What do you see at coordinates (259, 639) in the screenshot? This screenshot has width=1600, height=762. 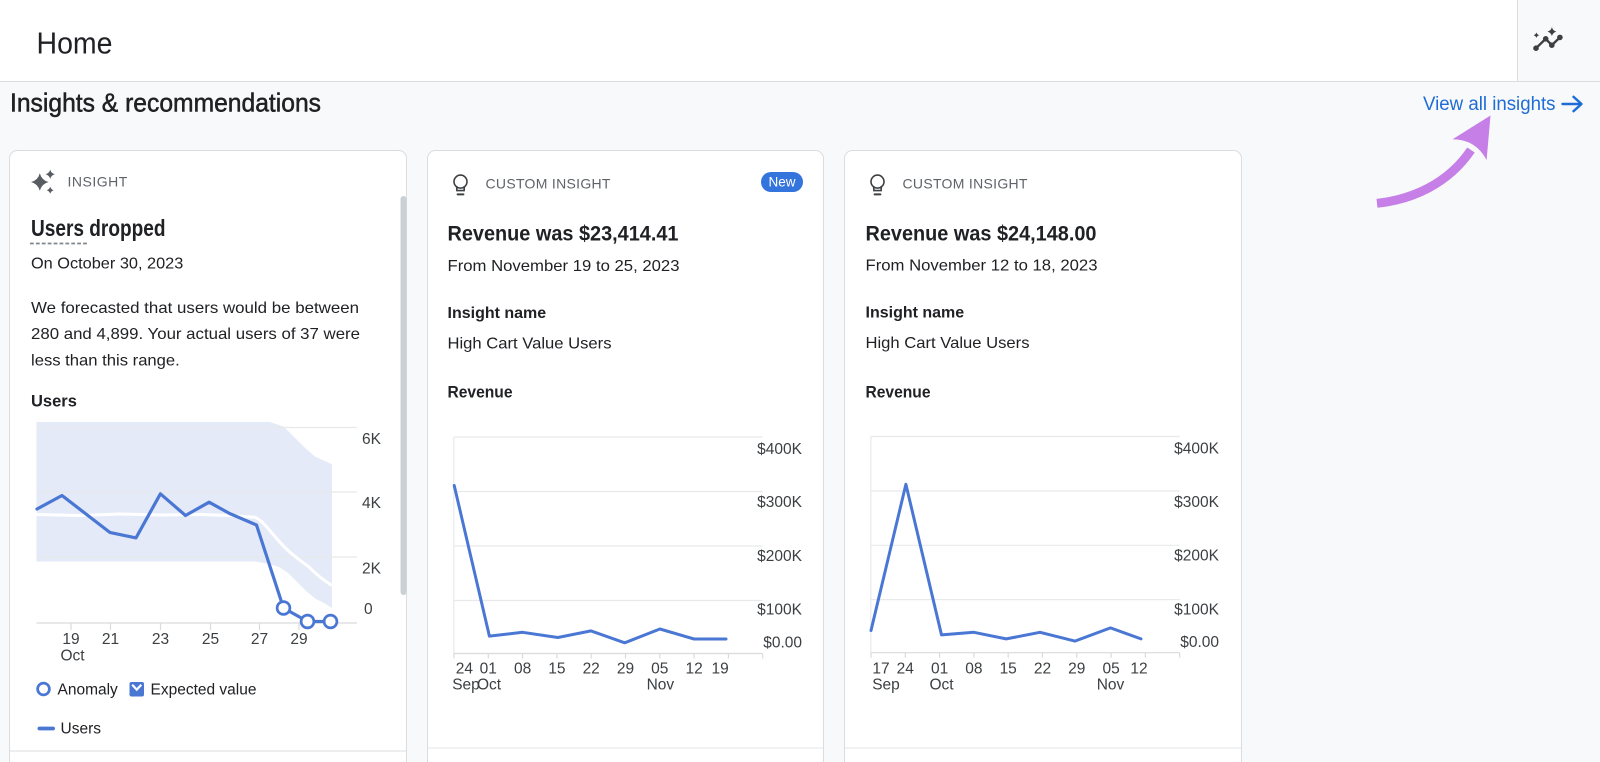 I see `svg-text: 27` at bounding box center [259, 639].